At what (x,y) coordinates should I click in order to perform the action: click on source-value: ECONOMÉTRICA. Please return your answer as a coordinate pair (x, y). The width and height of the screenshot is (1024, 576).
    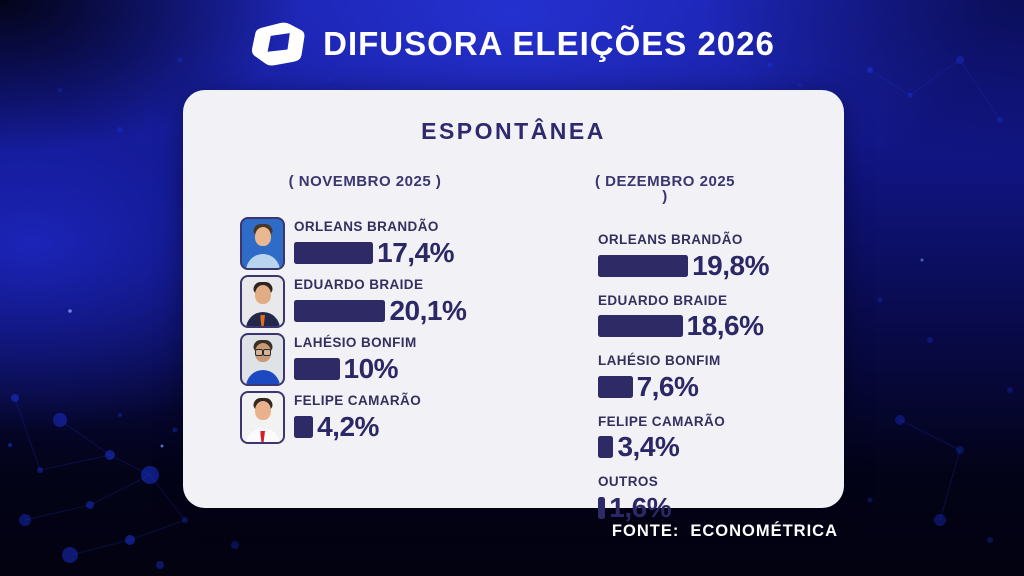
    Looking at the image, I should click on (764, 531).